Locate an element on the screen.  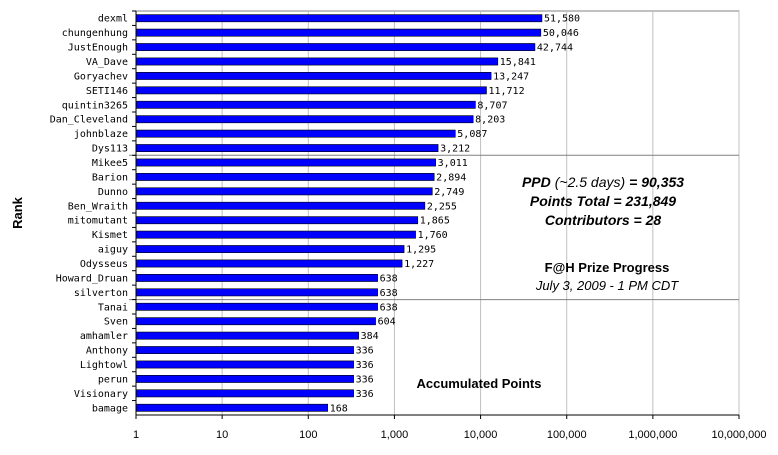
bar-bamage is located at coordinates (231, 407).